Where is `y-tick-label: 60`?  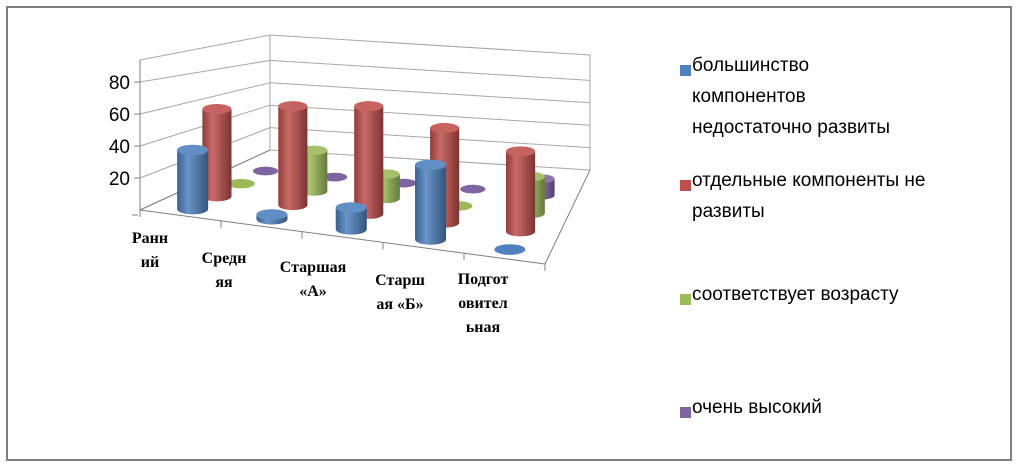 y-tick-label: 60 is located at coordinates (119, 115).